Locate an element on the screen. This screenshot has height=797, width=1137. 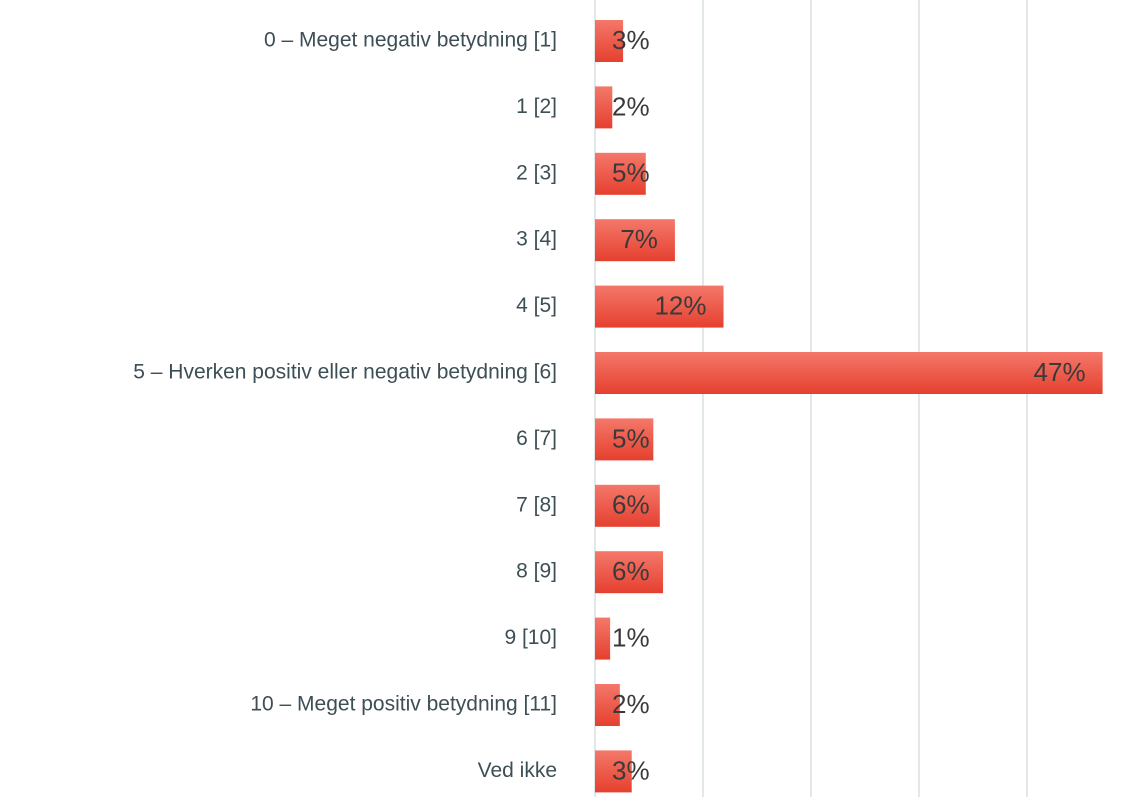
category-label: 8 [9] is located at coordinates (536, 571).